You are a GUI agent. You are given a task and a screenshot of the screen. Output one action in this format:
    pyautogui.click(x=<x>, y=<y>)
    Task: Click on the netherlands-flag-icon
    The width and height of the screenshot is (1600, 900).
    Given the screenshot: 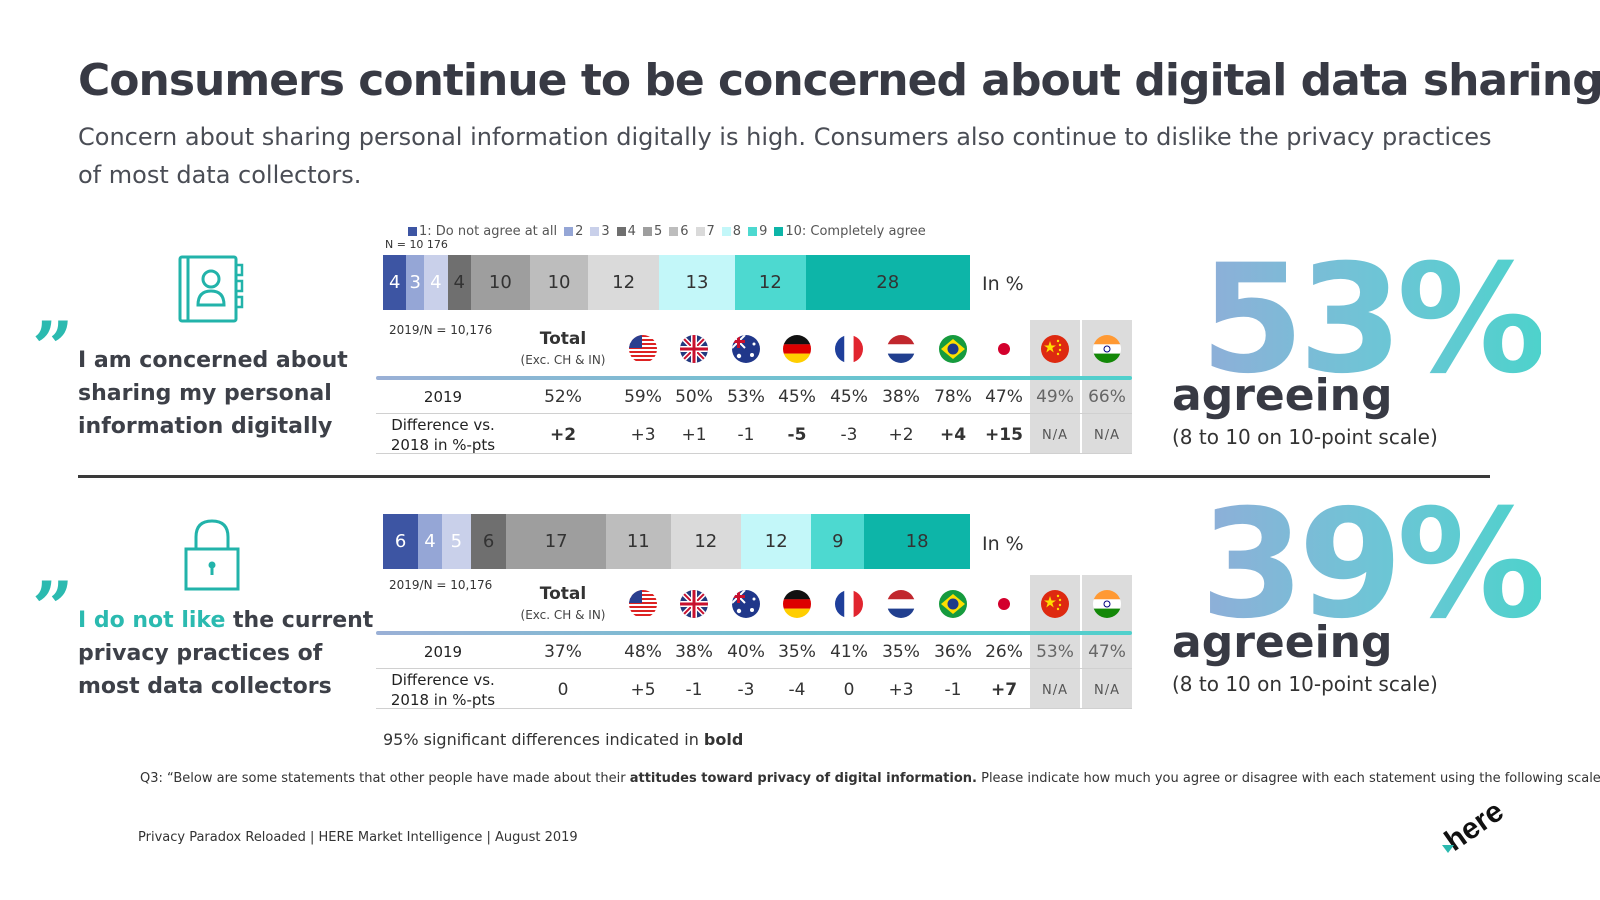 What is the action you would take?
    pyautogui.click(x=901, y=604)
    